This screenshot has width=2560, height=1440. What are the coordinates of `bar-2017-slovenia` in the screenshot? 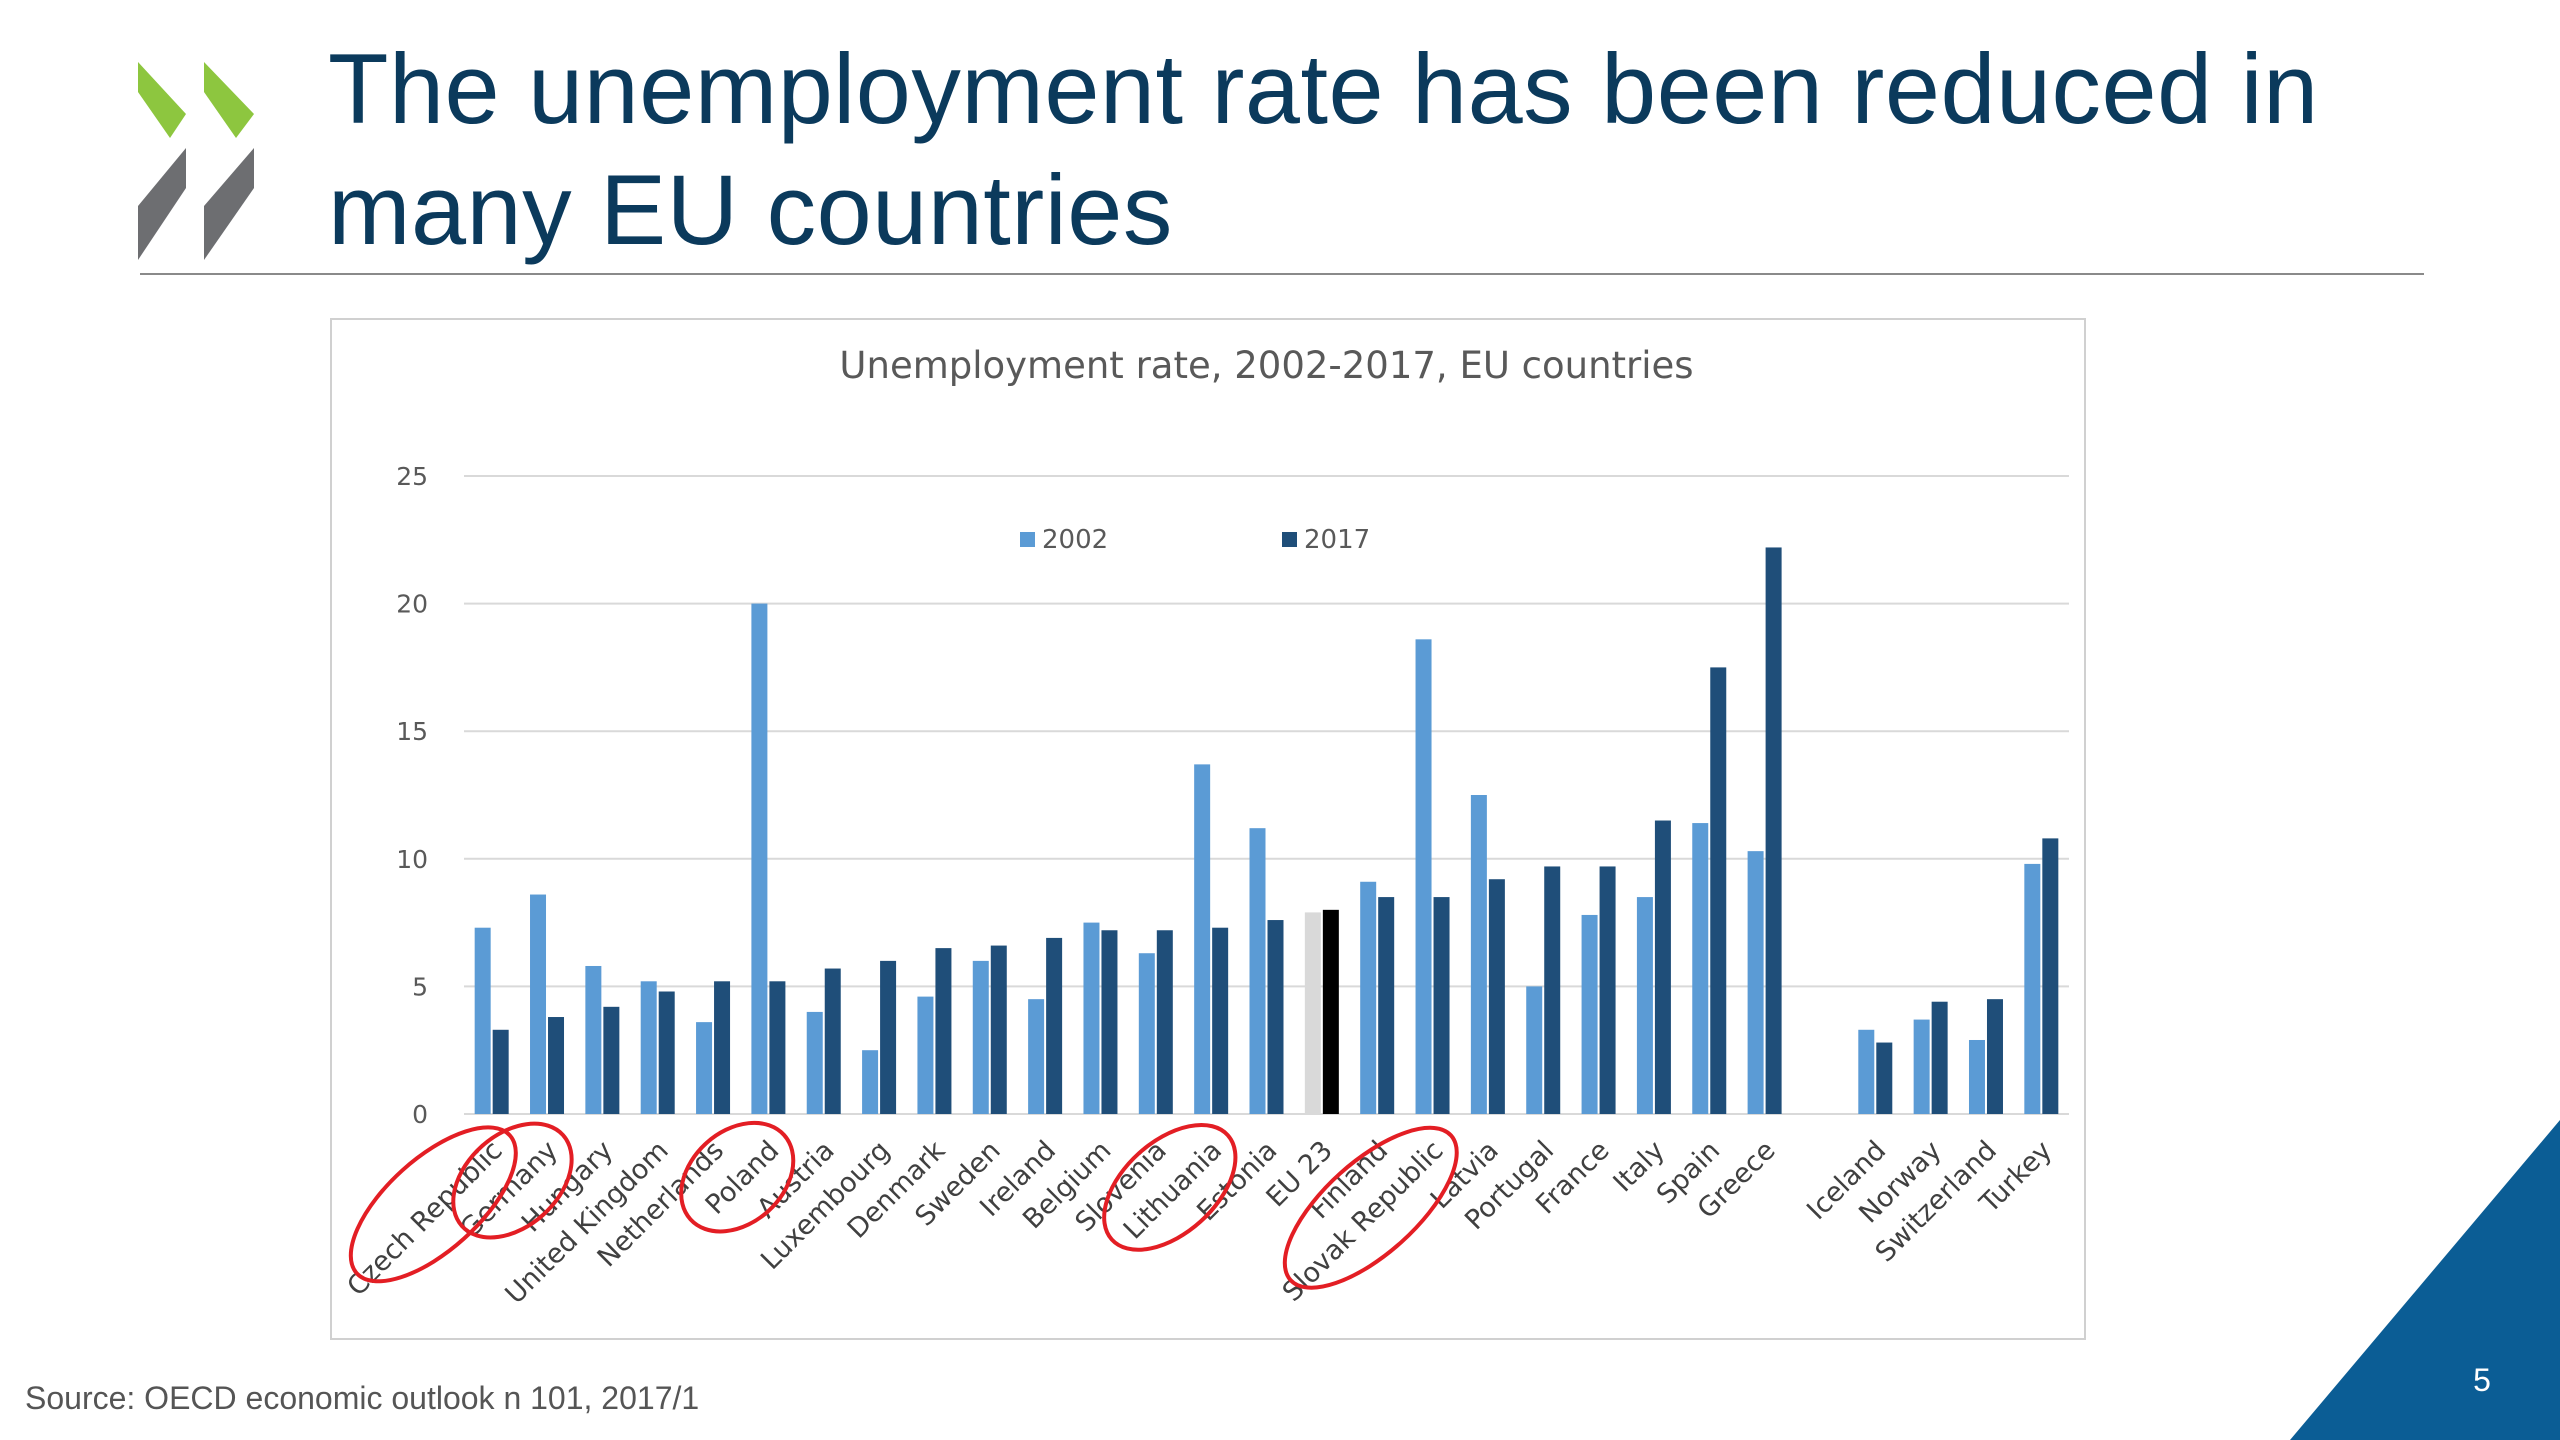 It's located at (1164, 1022).